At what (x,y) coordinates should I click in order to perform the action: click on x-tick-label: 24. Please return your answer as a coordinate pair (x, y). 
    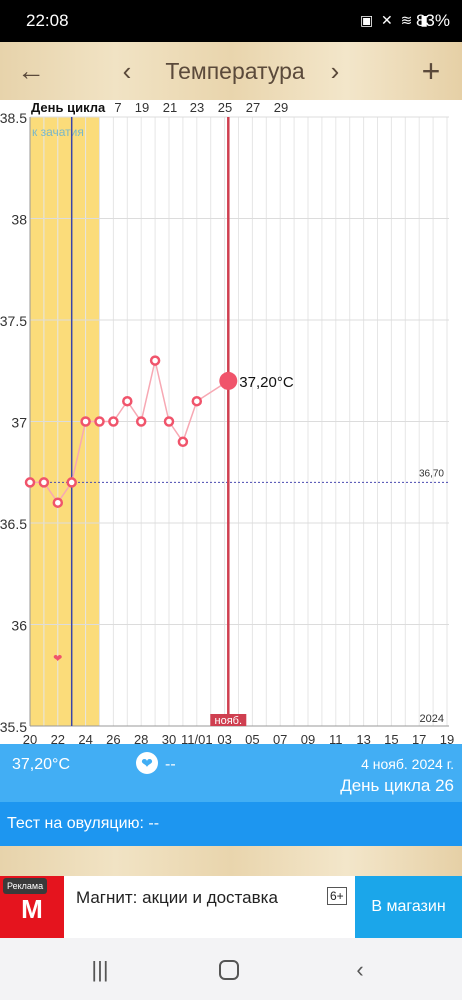
    Looking at the image, I should click on (85, 738).